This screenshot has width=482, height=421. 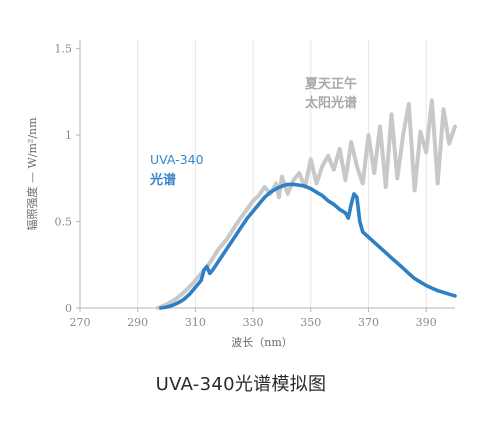 I want to click on x-tick-label-270: 270, so click(x=80, y=322).